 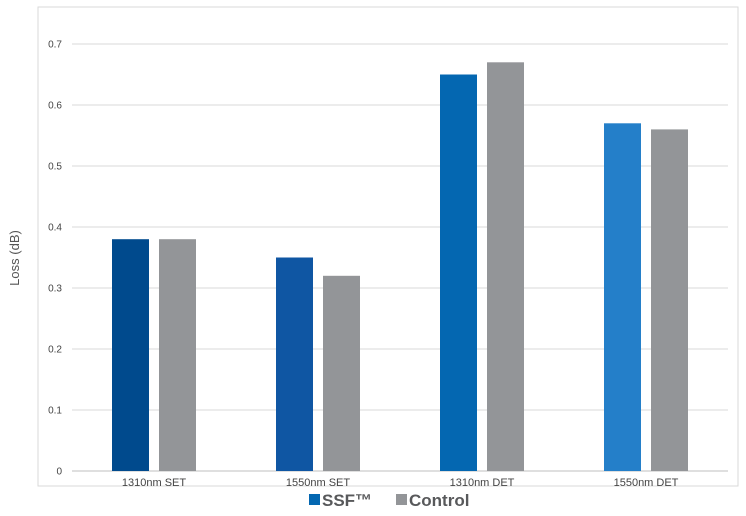 I want to click on y-tick-label: 0.1, so click(x=55, y=411).